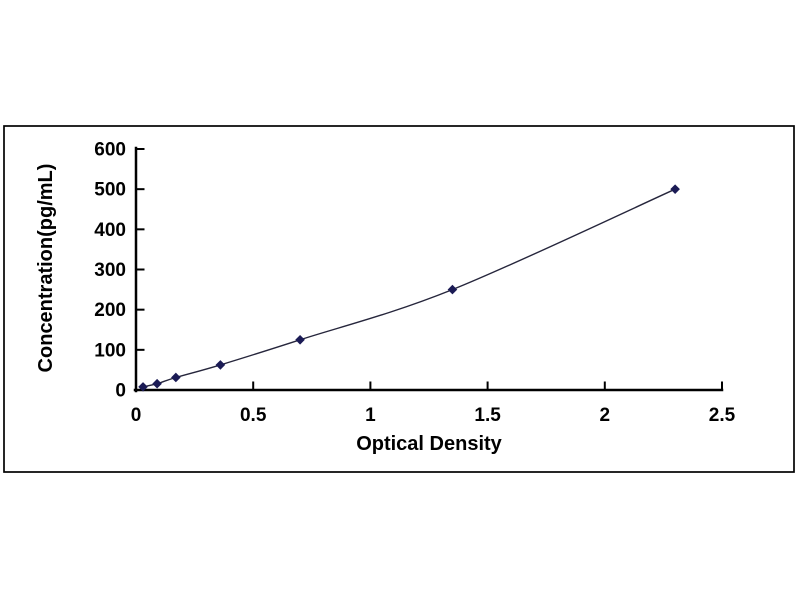 The image size is (800, 600). I want to click on x-tick-label: 1, so click(370, 415).